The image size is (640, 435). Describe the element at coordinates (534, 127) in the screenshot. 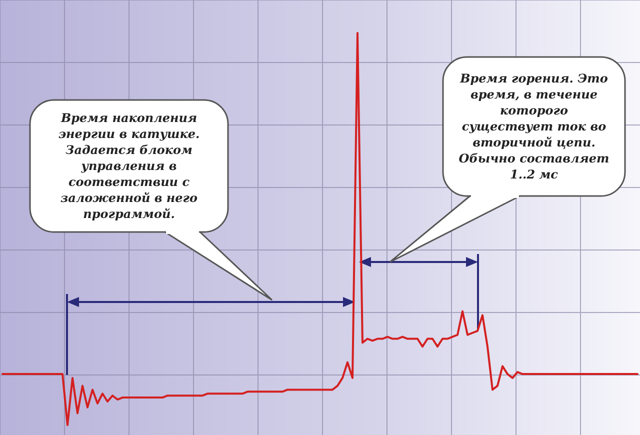

I see `annotation: Время горения. Это время, в течение которого существует ток во вторичной цепи. Обычно составляет 1..2 мс` at that location.